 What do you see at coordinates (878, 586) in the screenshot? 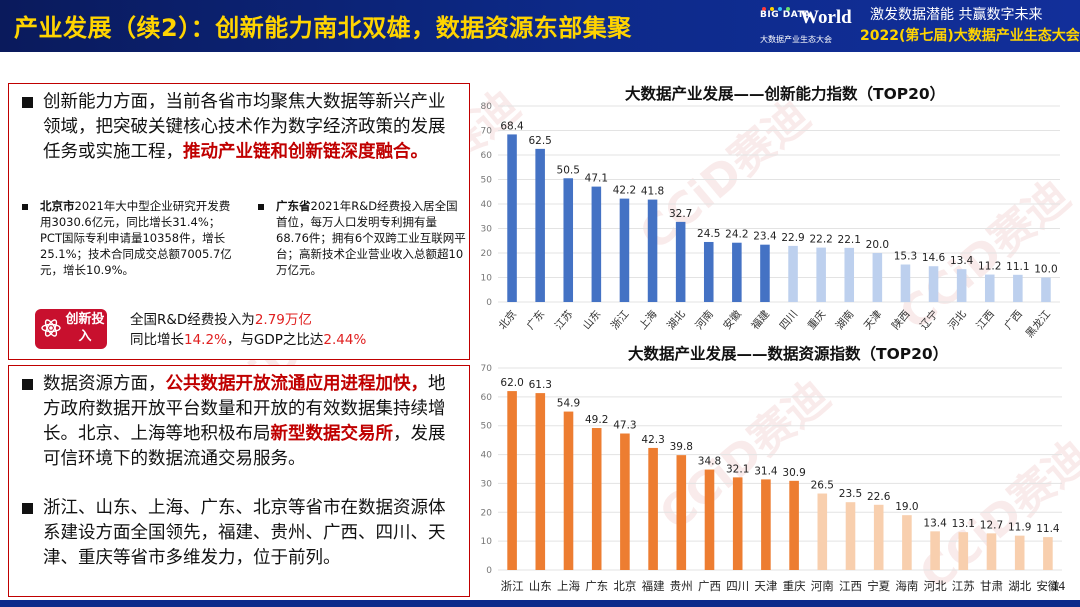
I see `x-tick-label: 宁夏` at bounding box center [878, 586].